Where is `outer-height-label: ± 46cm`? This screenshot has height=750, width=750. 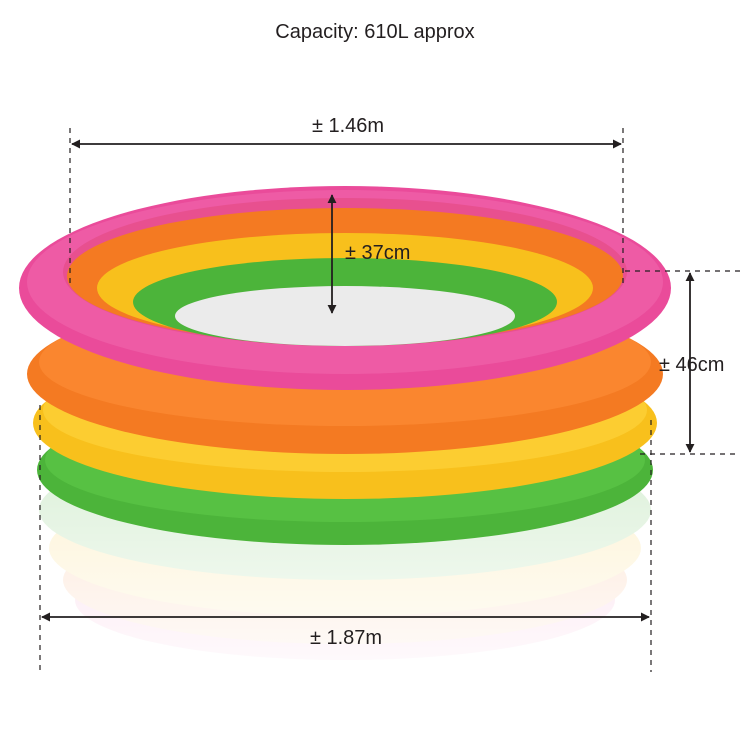
outer-height-label: ± 46cm is located at coordinates (692, 365).